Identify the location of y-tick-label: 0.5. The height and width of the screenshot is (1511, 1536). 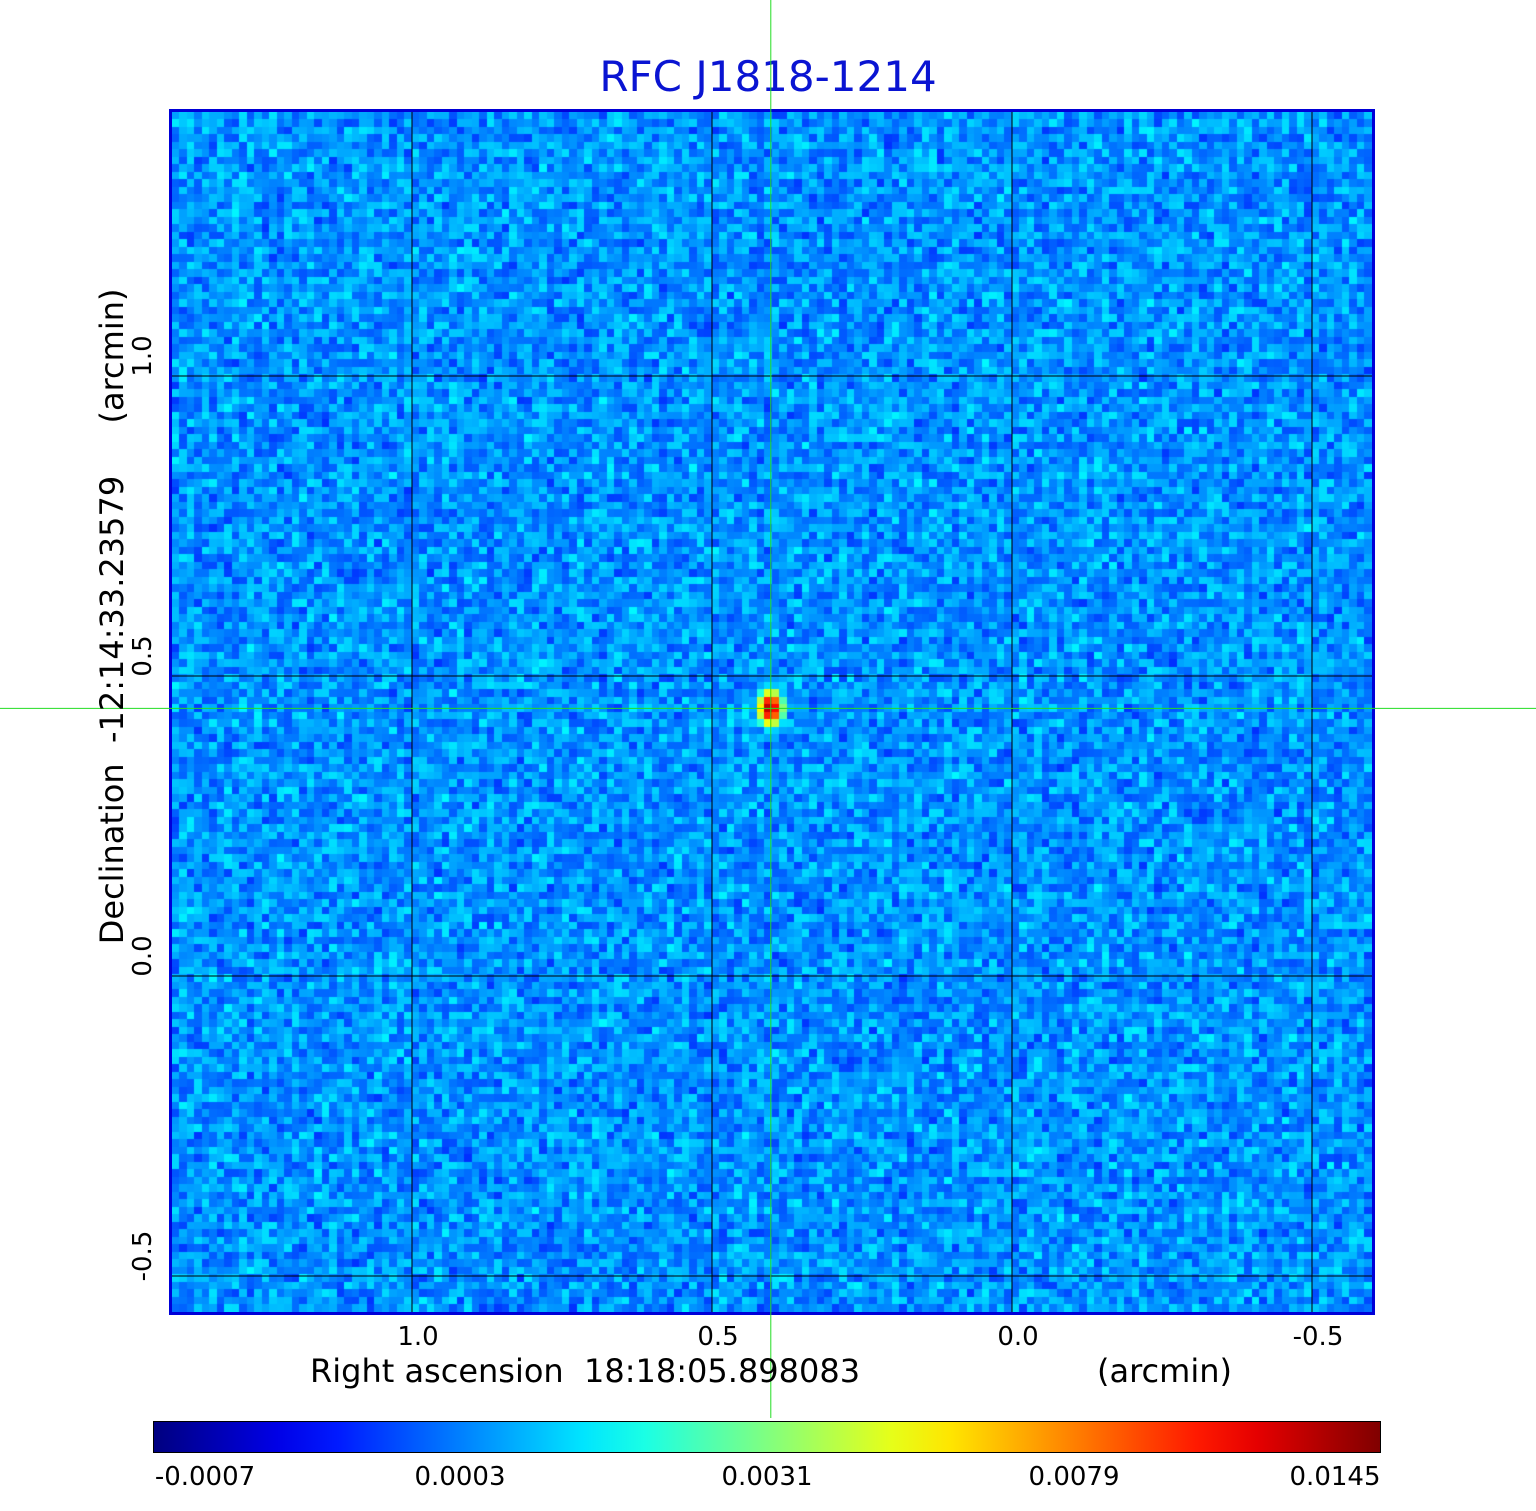
(143, 656).